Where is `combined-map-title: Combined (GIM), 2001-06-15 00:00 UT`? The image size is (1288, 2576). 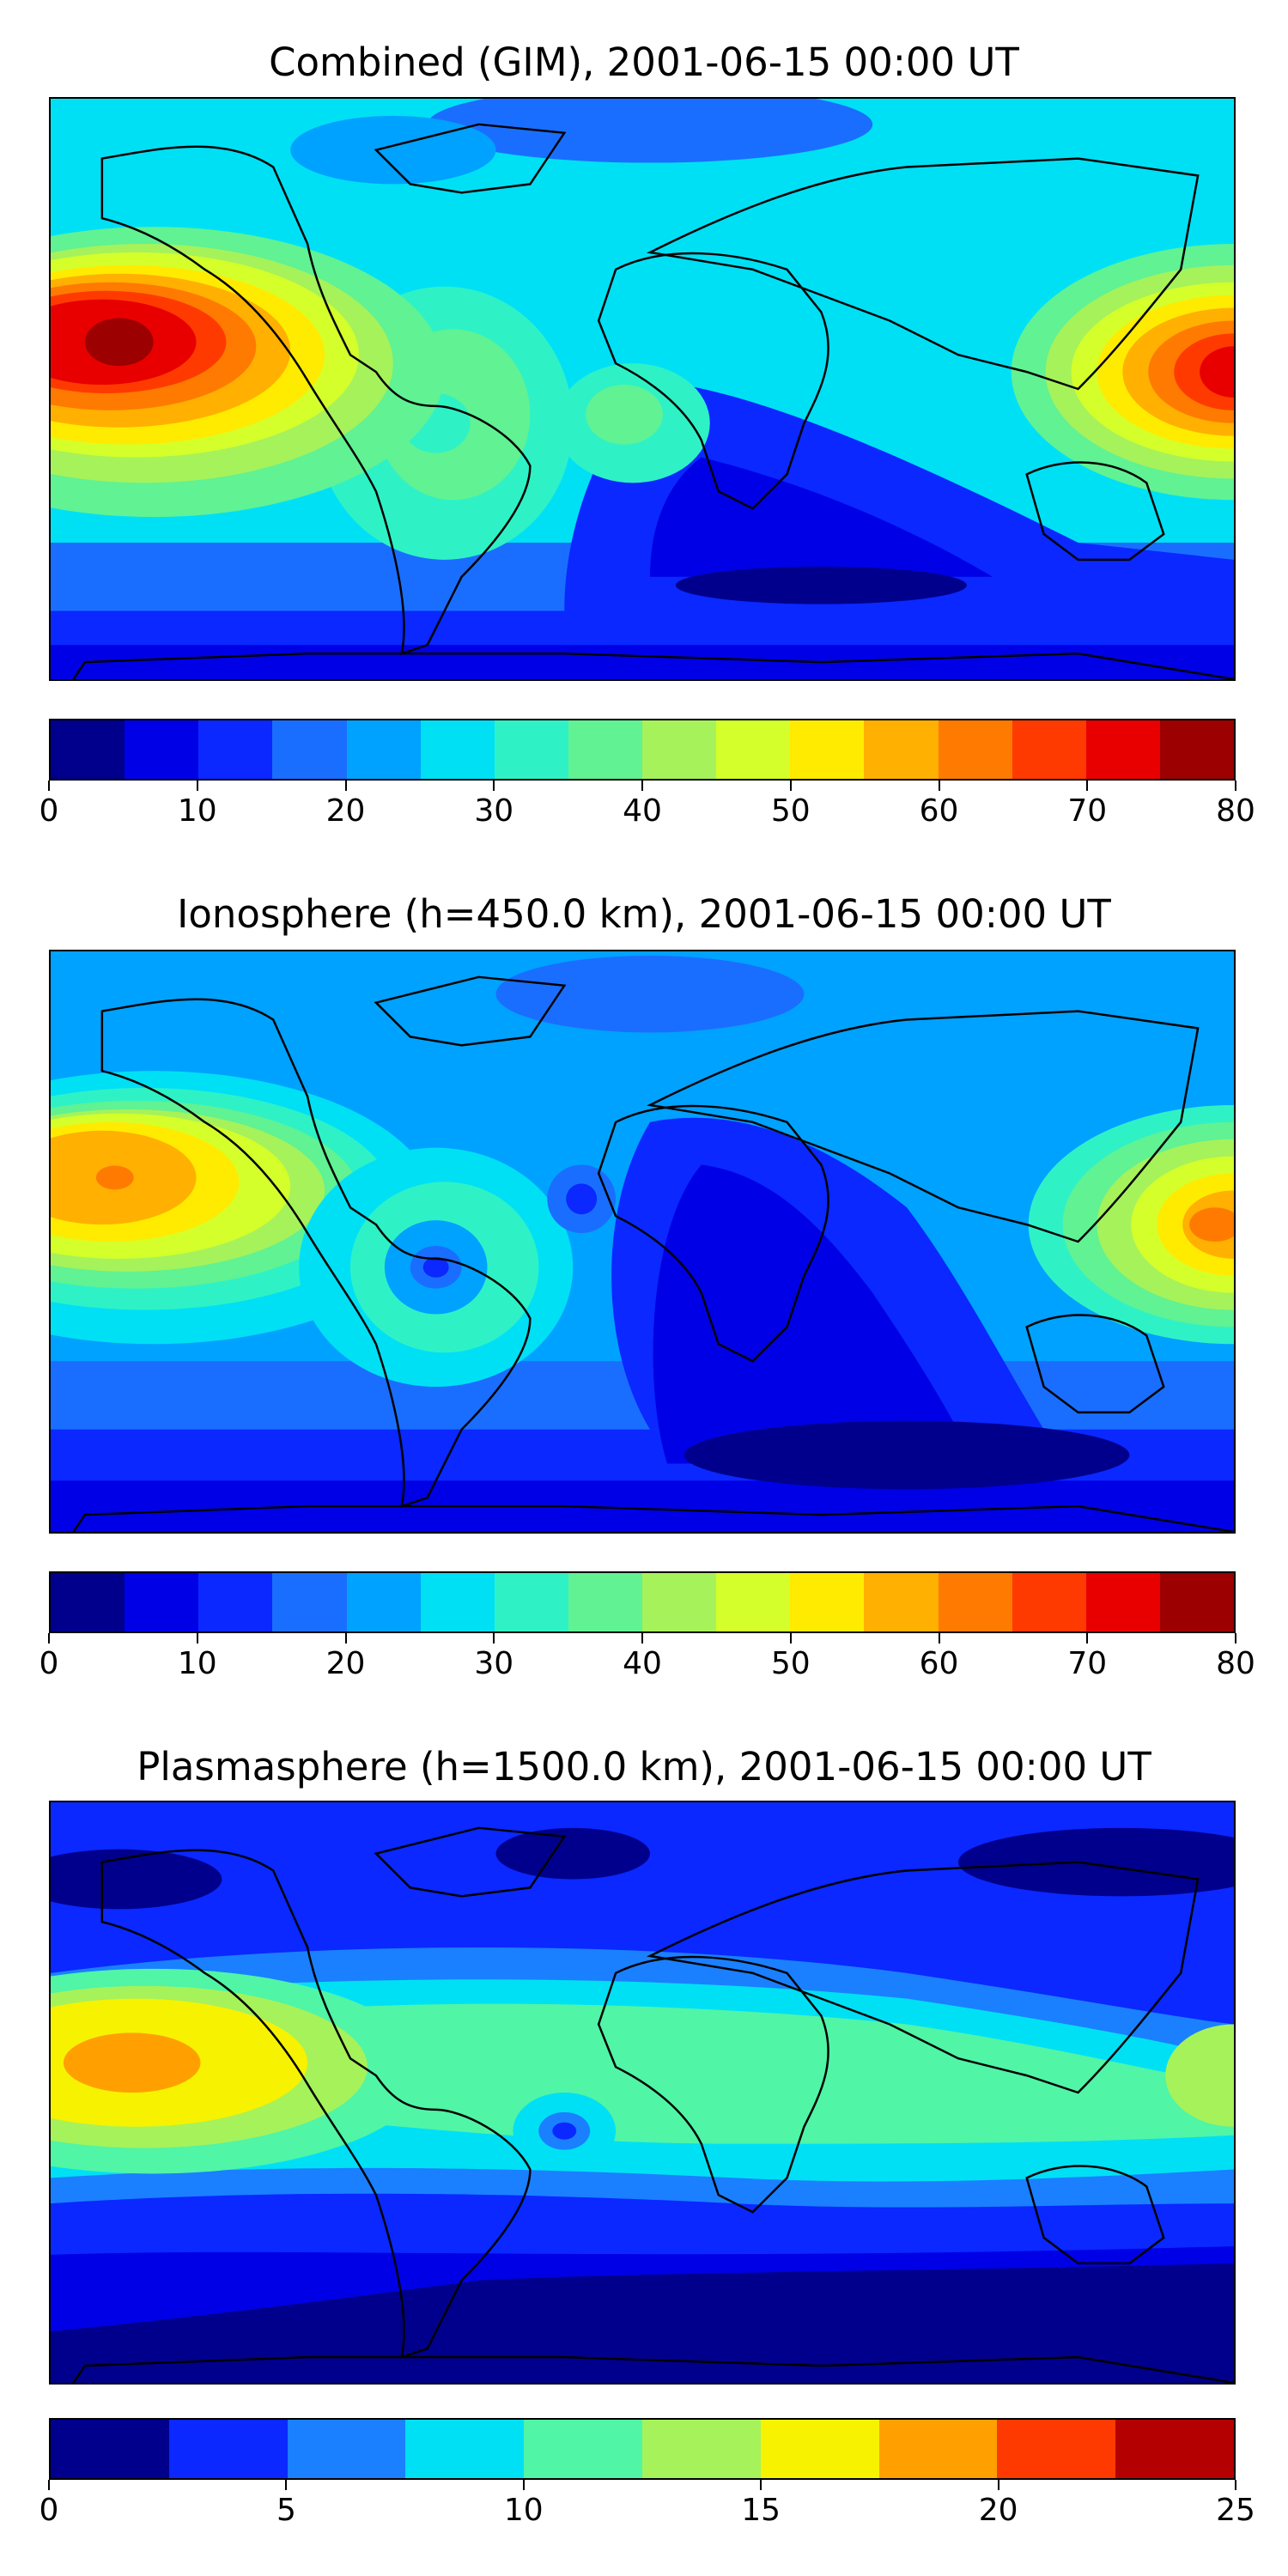 combined-map-title: Combined (GIM), 2001-06-15 00:00 UT is located at coordinates (644, 62).